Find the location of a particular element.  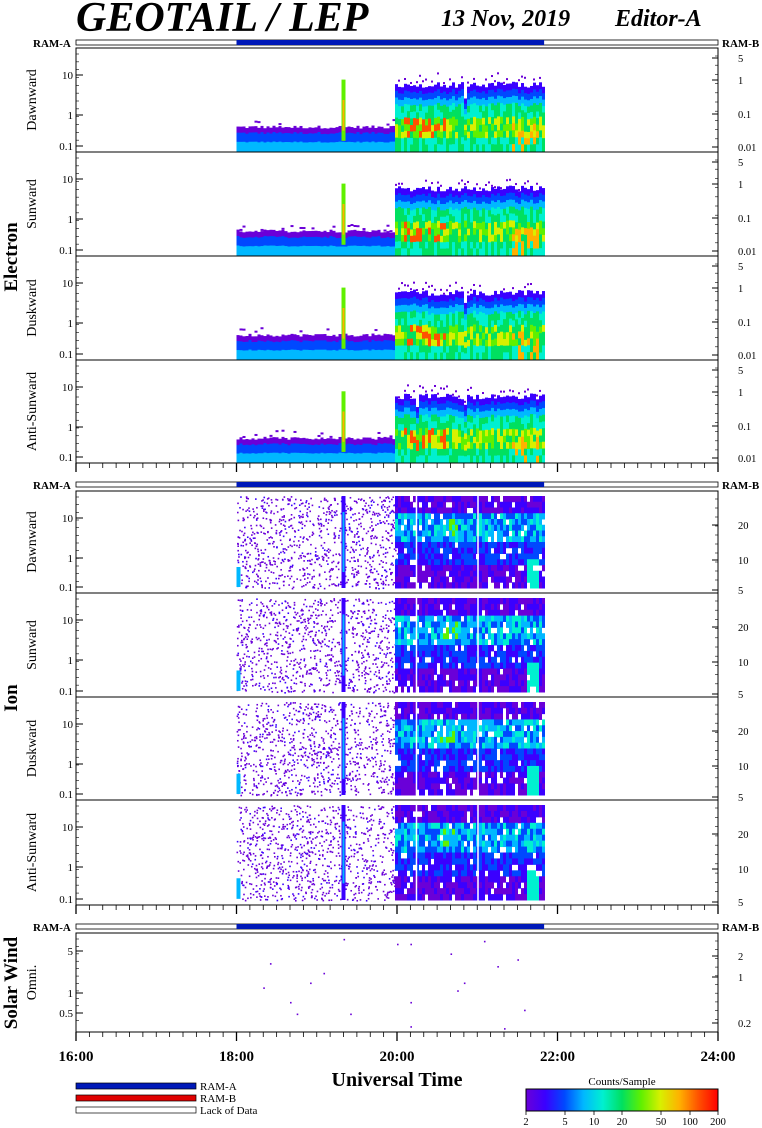

editor-label: Editor-A is located at coordinates (658, 19).